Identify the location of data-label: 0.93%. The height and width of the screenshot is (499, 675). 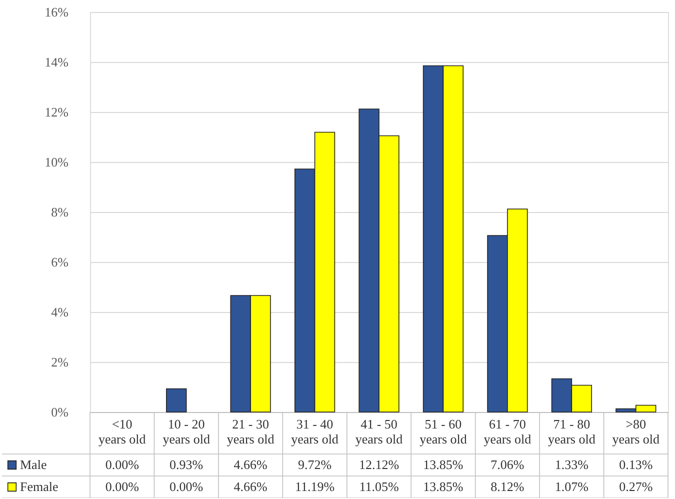
(187, 464).